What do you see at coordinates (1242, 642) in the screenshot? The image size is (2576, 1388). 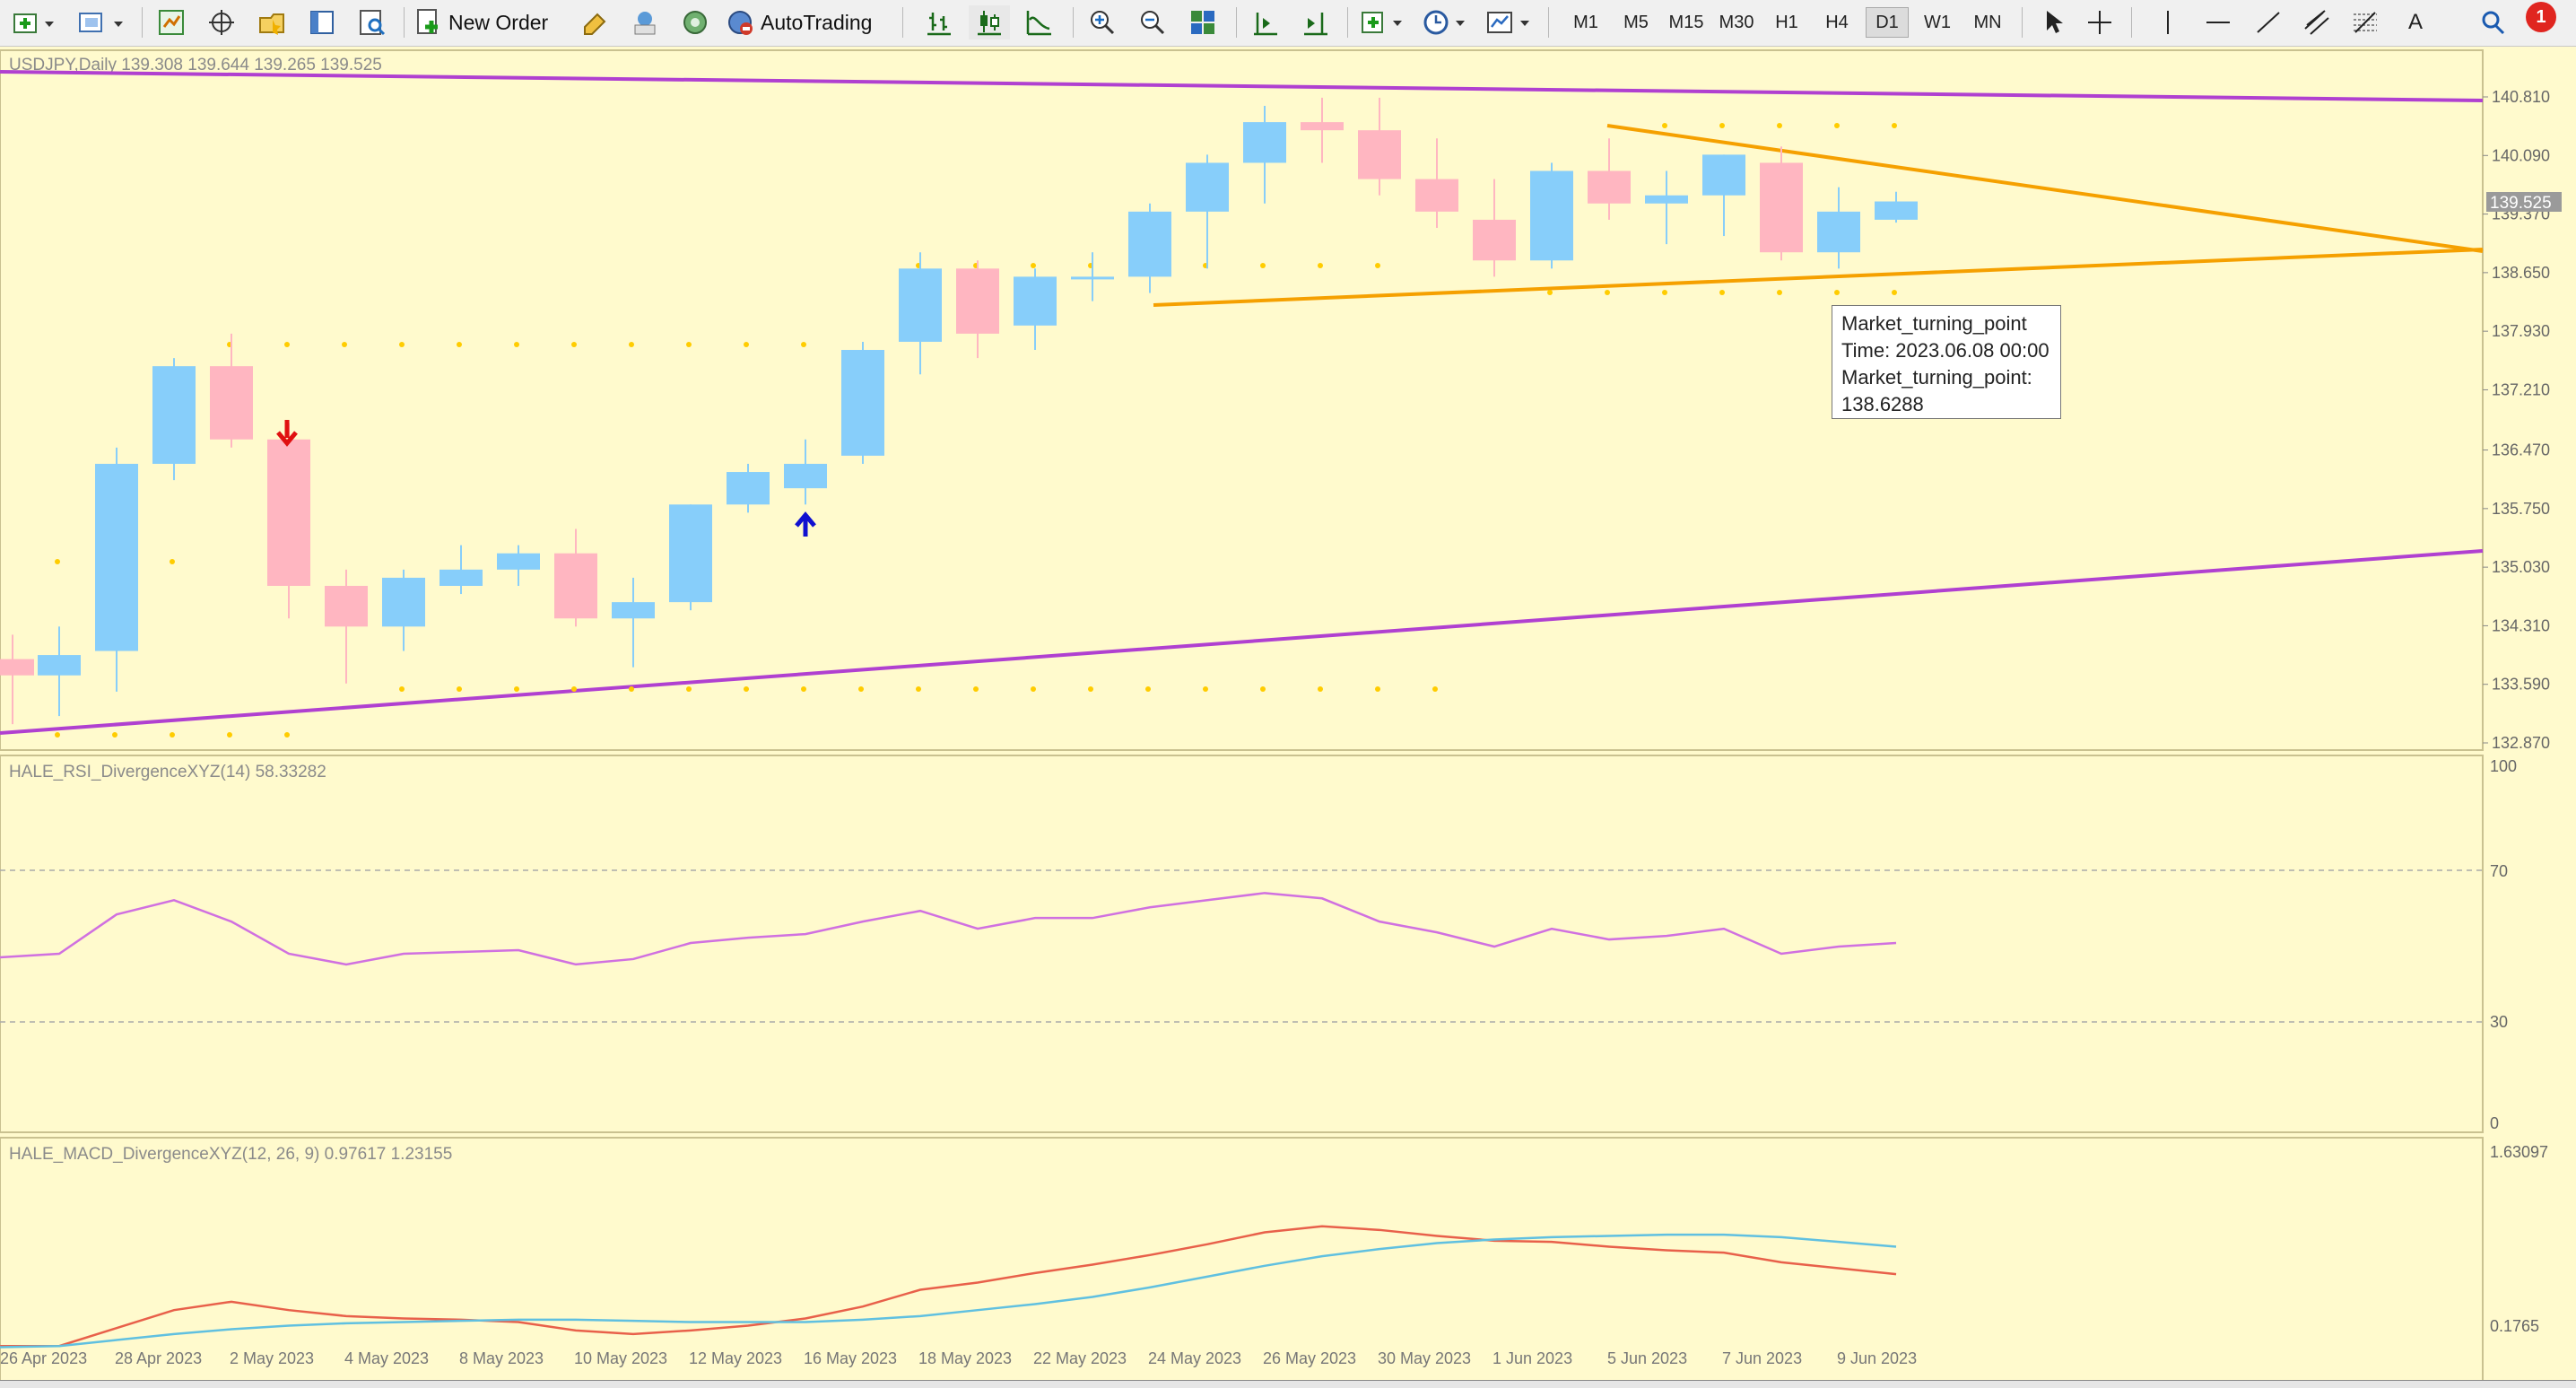 I see `lower-trendline` at bounding box center [1242, 642].